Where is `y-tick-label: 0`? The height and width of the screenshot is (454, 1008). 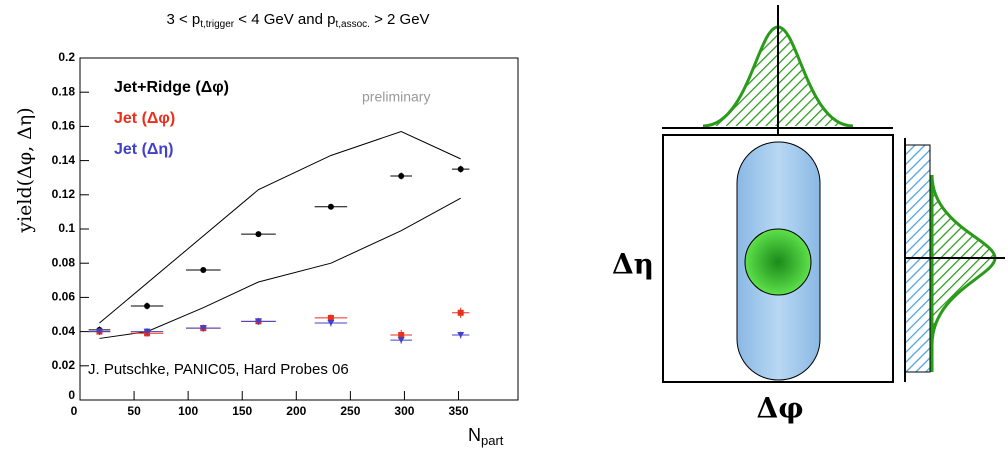 y-tick-label: 0 is located at coordinates (71, 395).